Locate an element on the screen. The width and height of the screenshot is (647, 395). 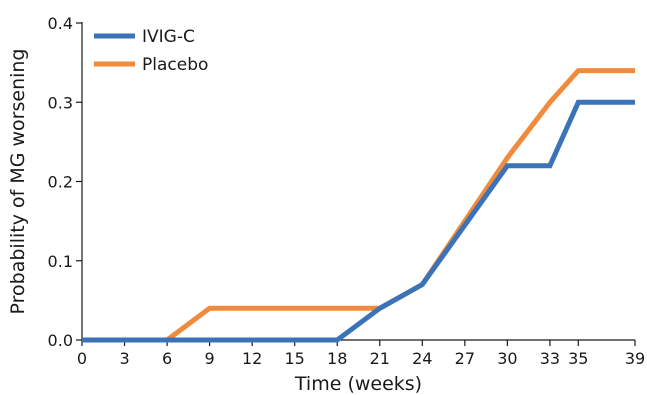
x-tick-label: 33 is located at coordinates (550, 358).